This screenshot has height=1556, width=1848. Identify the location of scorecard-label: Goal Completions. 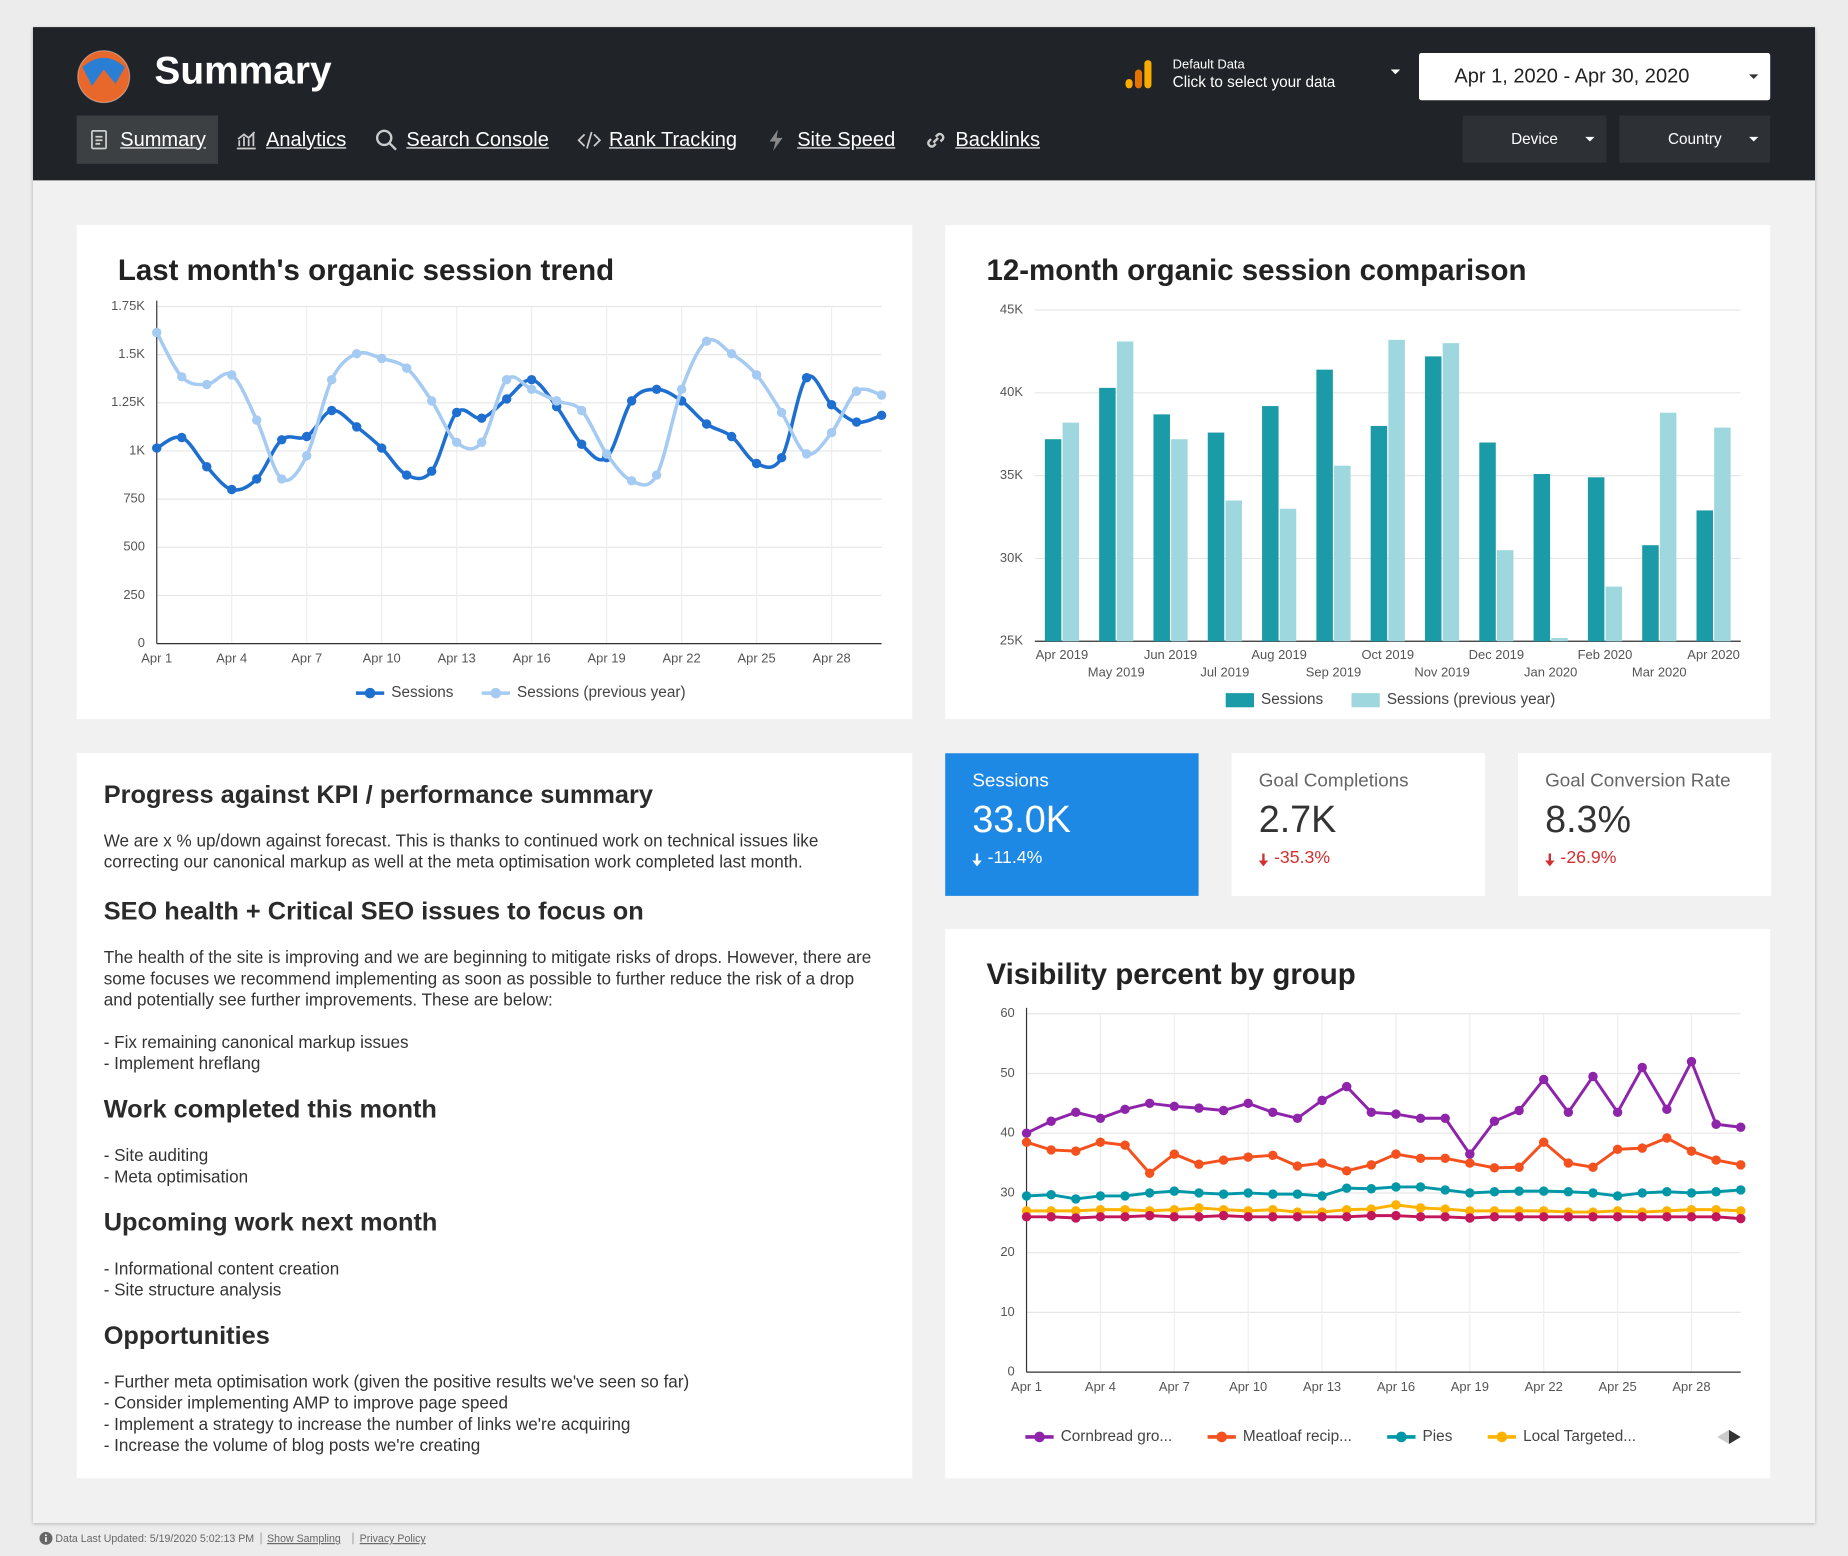
(1333, 780).